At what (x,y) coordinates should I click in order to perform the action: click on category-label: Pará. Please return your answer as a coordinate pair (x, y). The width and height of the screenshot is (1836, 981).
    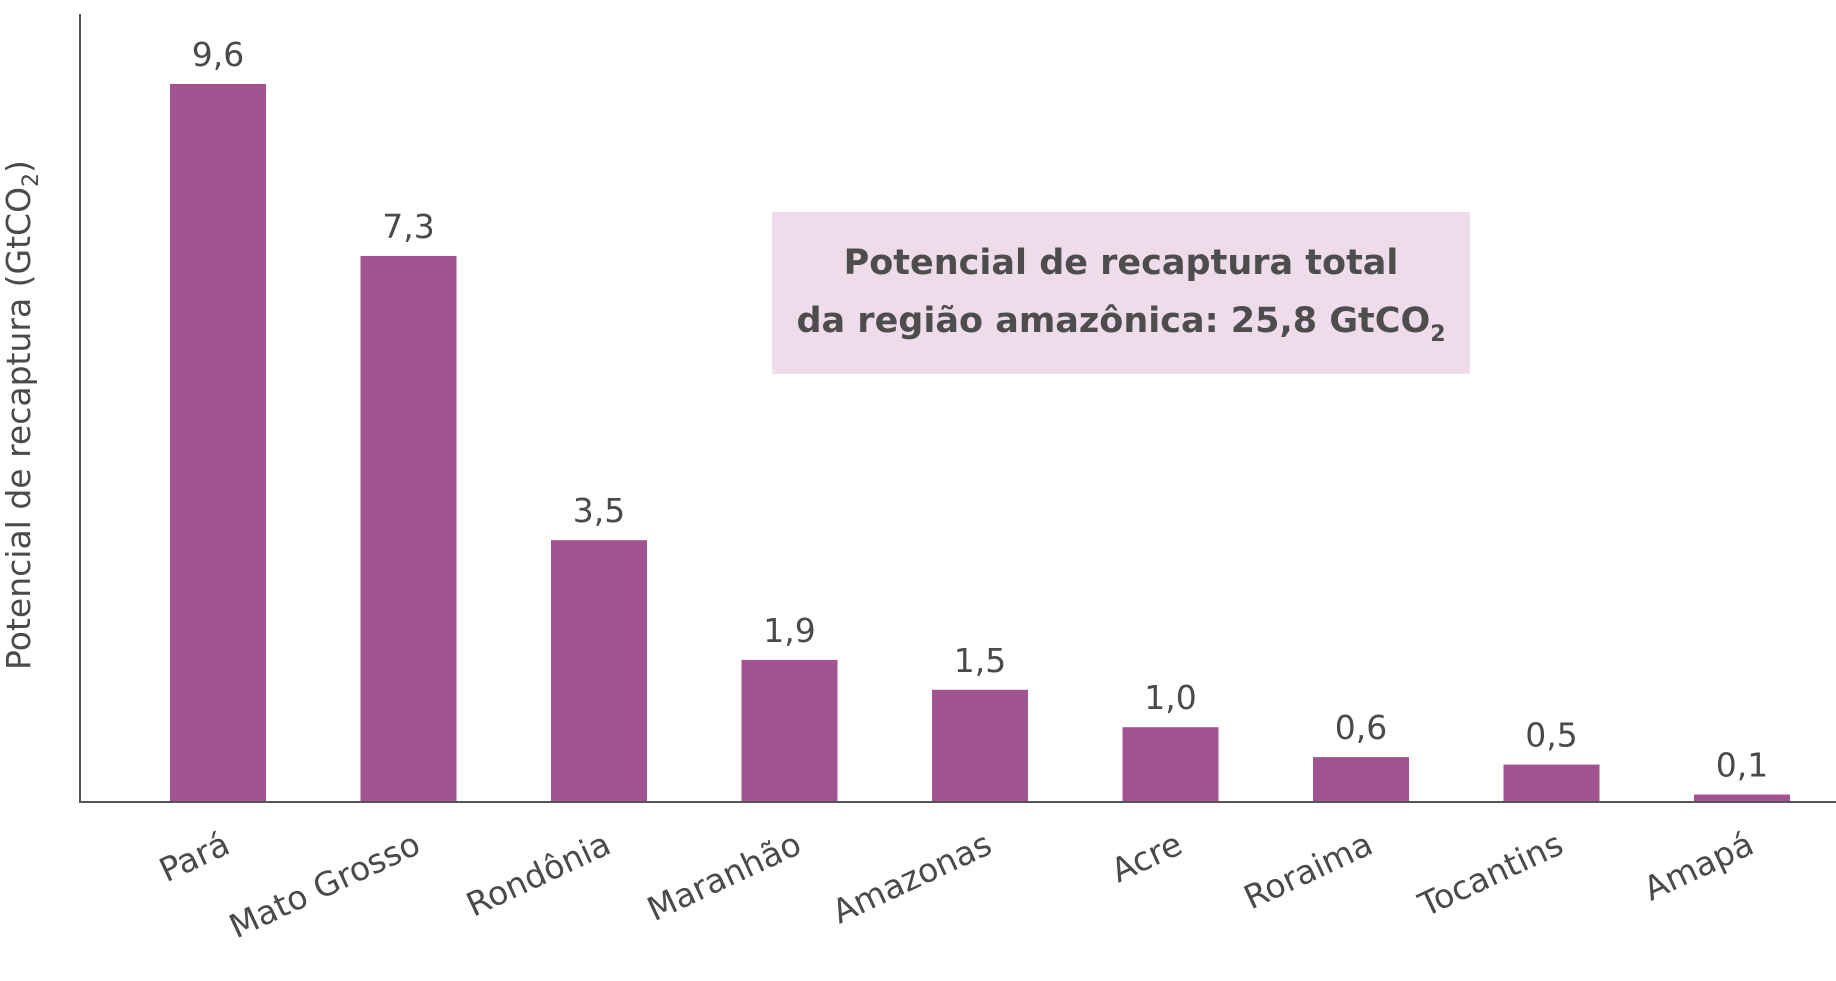
    Looking at the image, I should click on (194, 857).